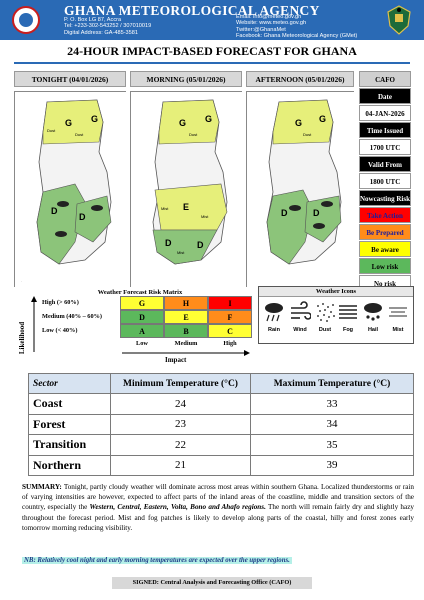  What do you see at coordinates (271, 23) in the screenshot?
I see `contact-website: Website: www.meteo.gov.gh` at bounding box center [271, 23].